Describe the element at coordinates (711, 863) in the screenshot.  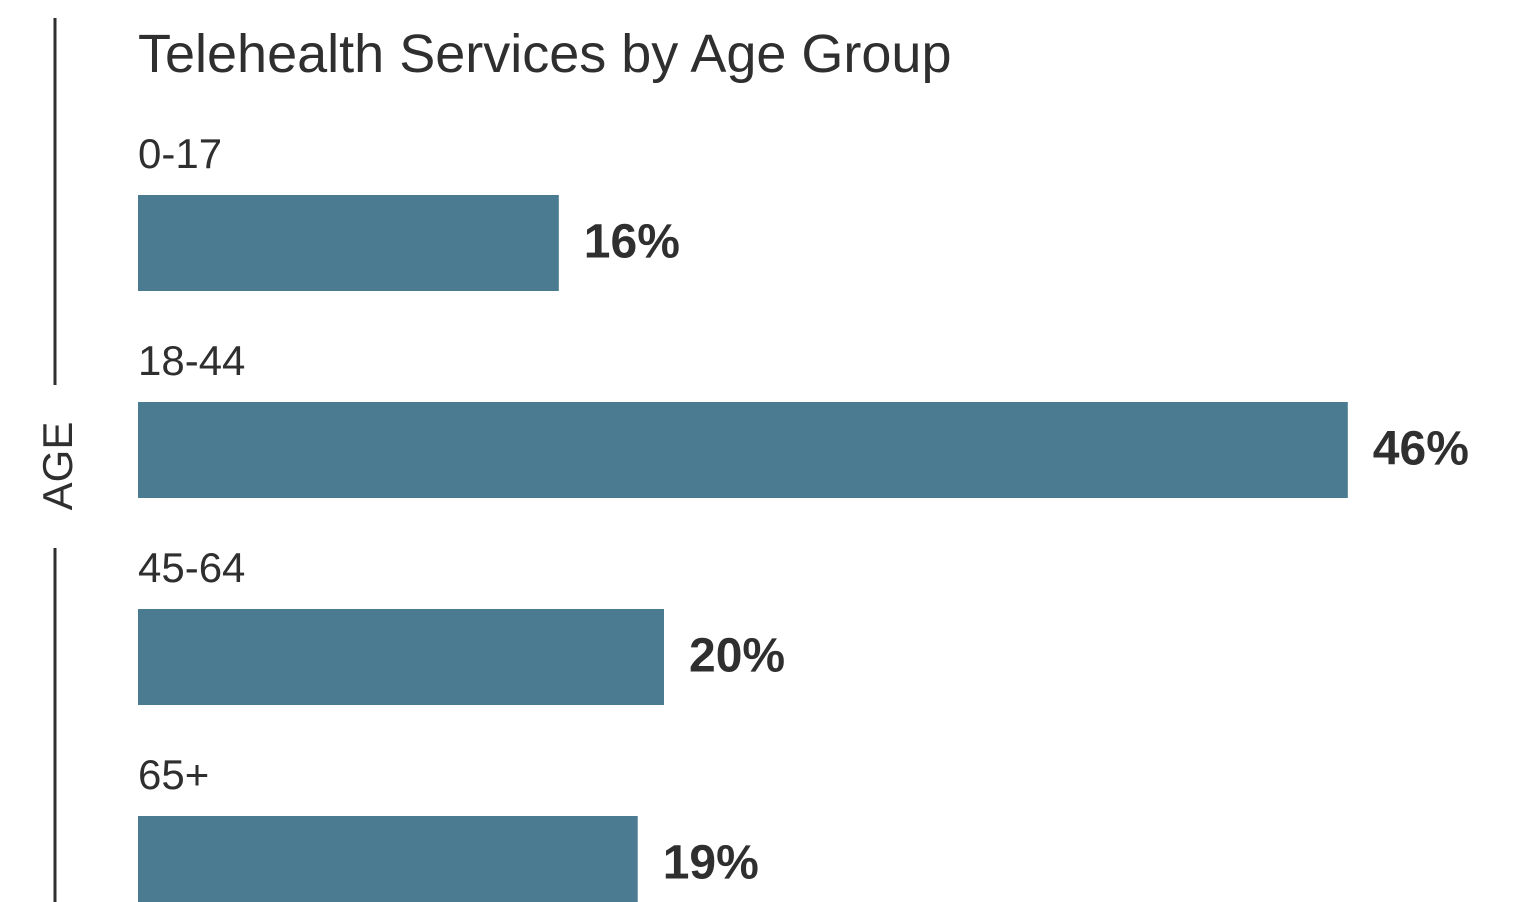
I see `value-label: 19%` at that location.